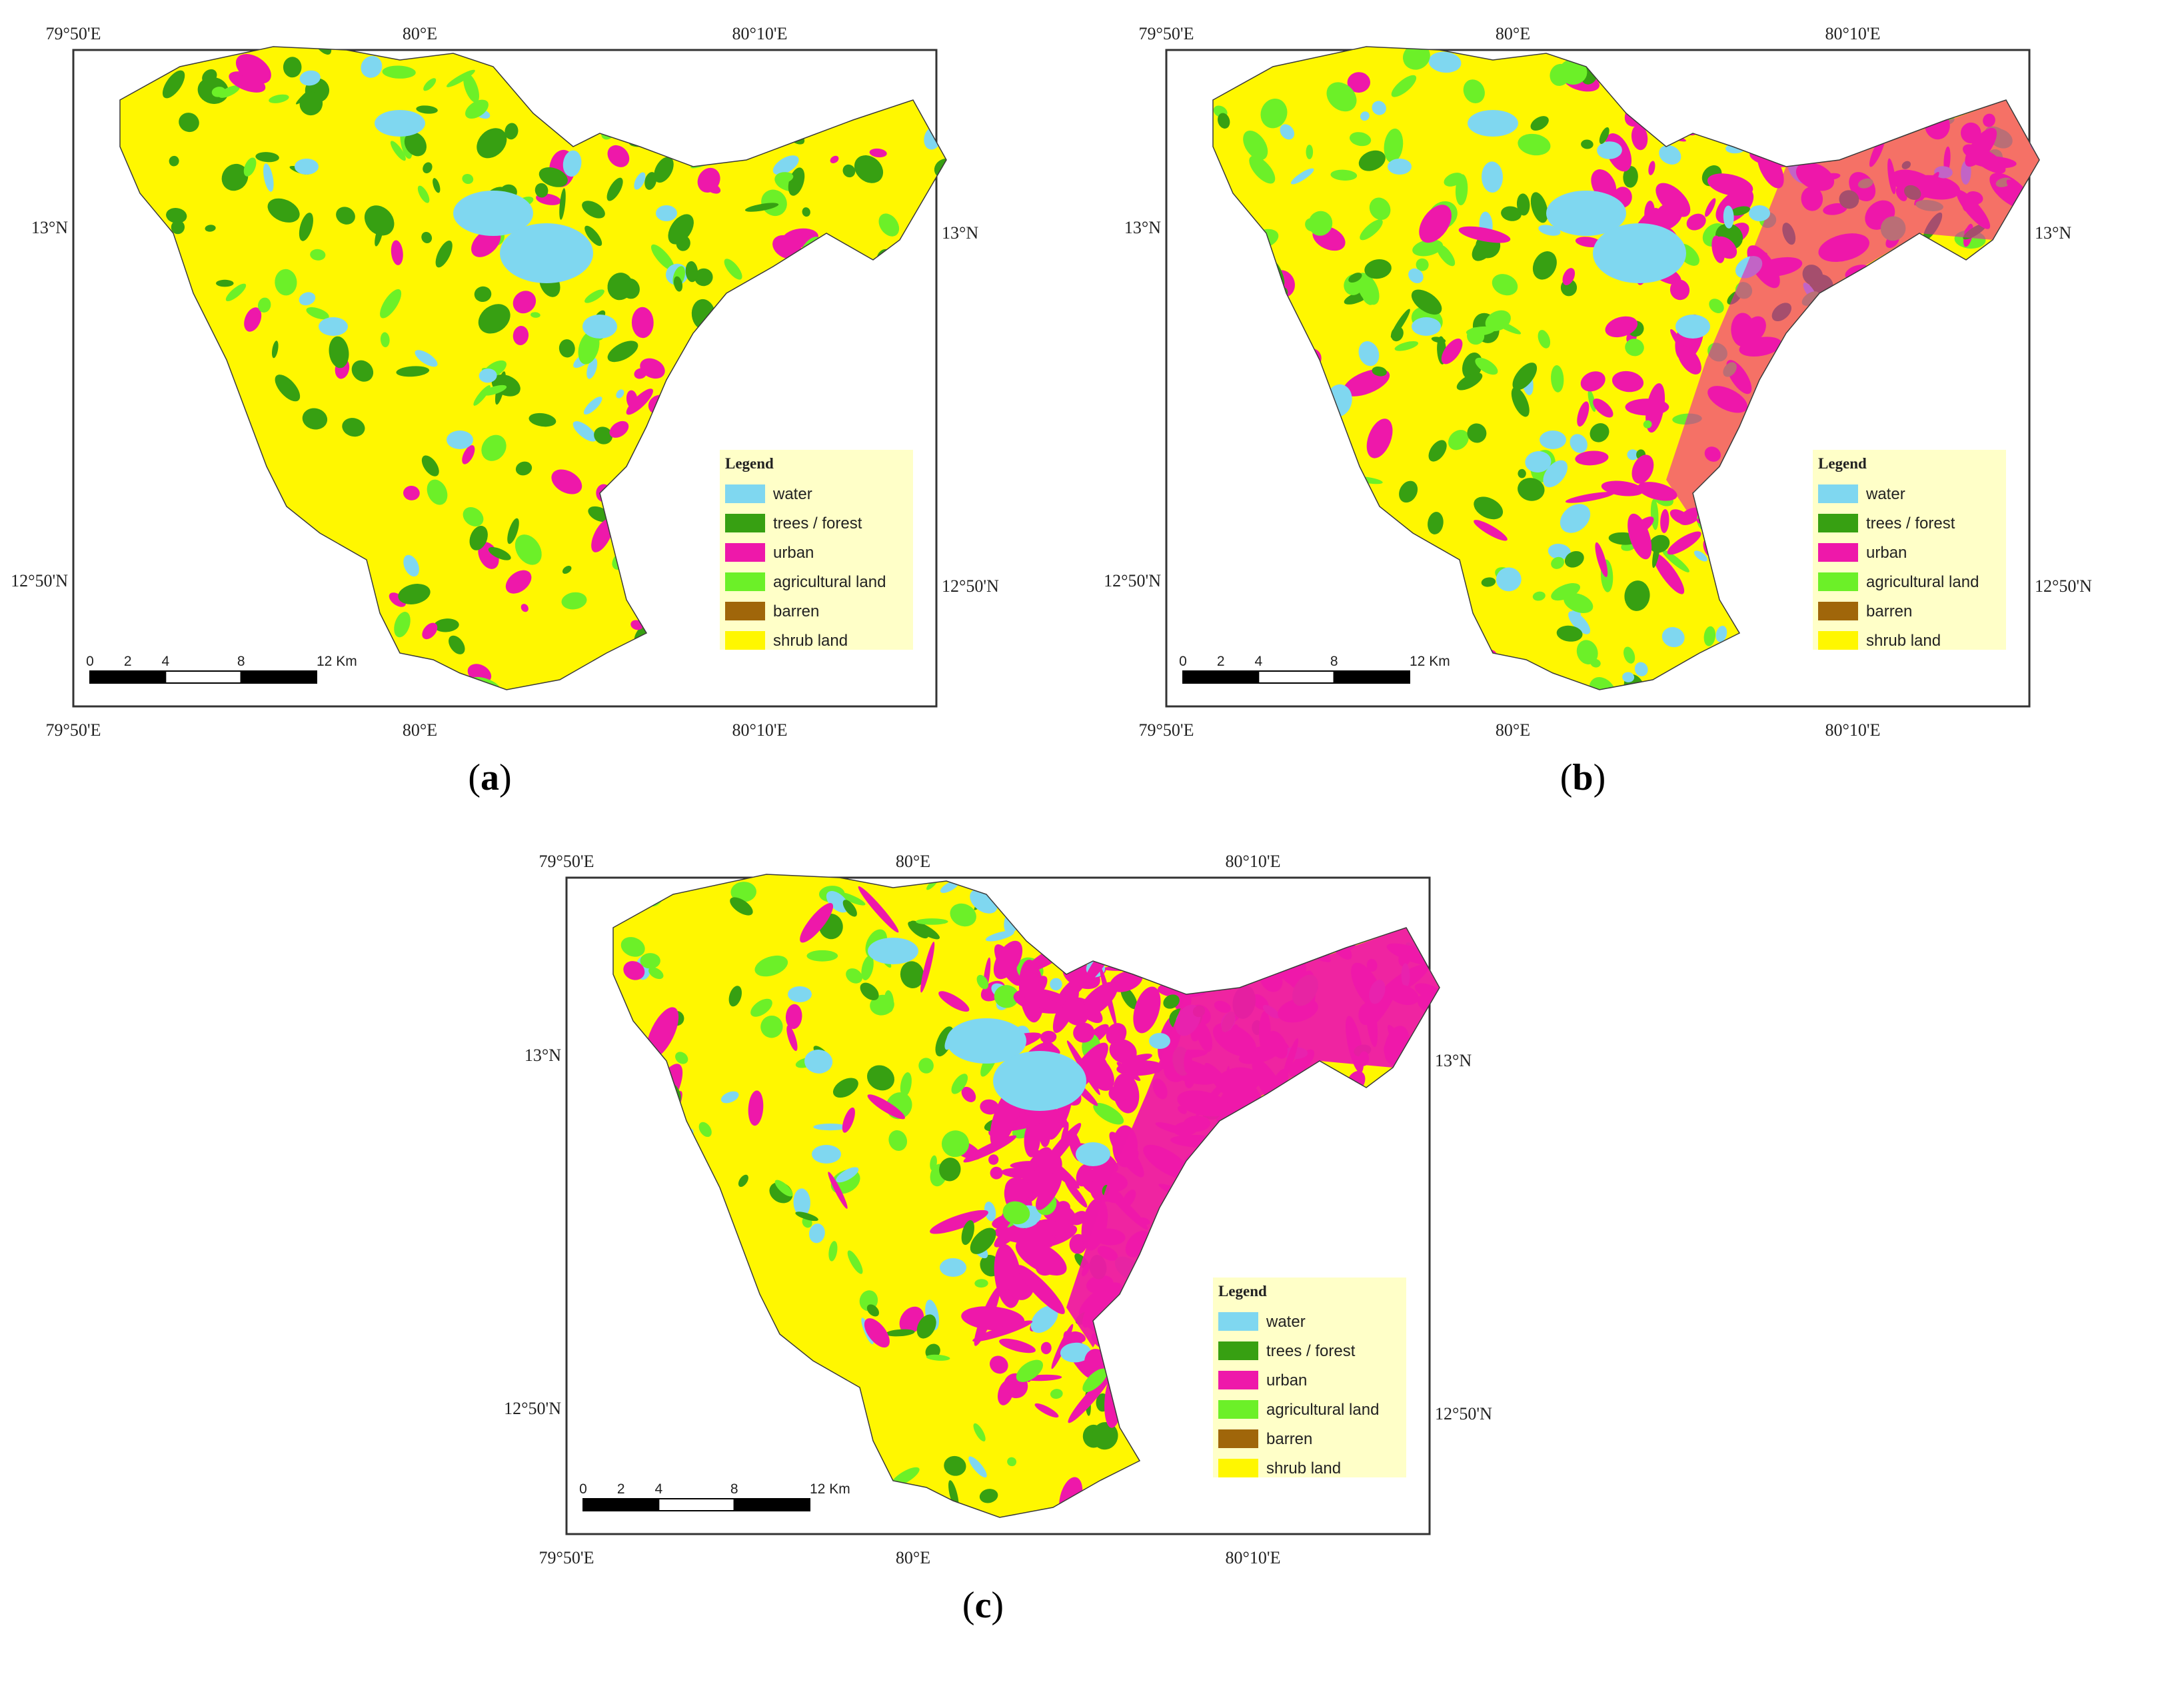  What do you see at coordinates (658, 1489) in the screenshot?
I see `scale-bar-label: 4` at bounding box center [658, 1489].